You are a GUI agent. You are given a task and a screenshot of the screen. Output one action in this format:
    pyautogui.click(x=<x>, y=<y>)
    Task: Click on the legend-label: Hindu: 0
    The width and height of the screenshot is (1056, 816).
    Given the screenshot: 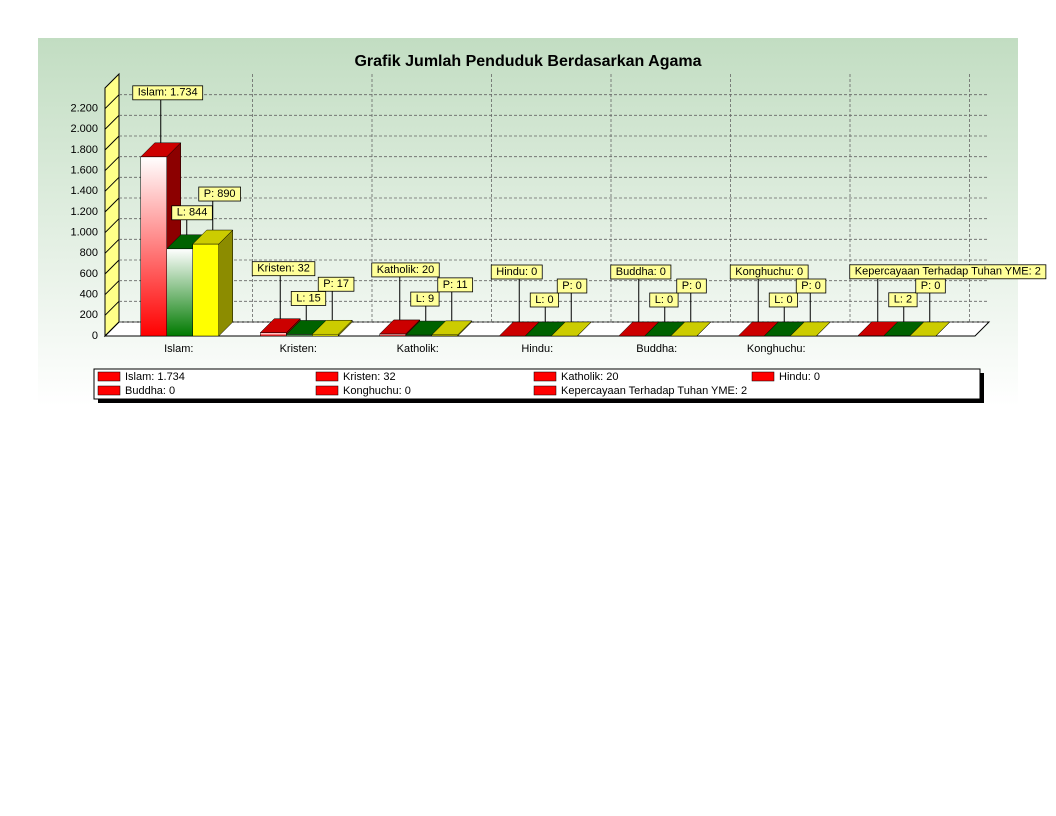 What is the action you would take?
    pyautogui.click(x=799, y=377)
    